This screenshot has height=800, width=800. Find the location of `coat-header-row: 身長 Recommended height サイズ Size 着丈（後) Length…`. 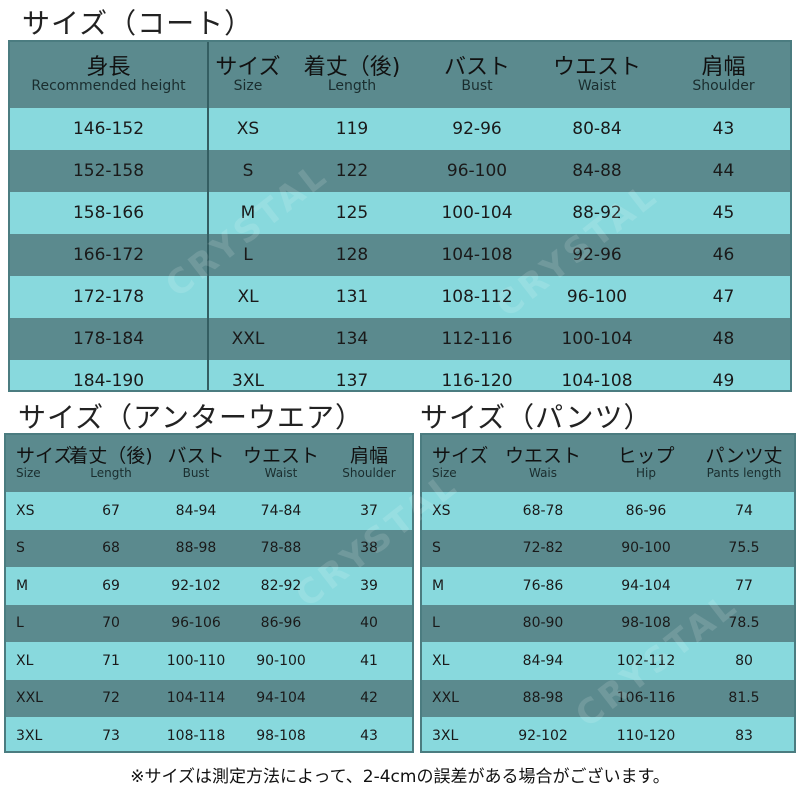

coat-header-row: 身長 Recommended height サイズ Size 着丈（後) Length… is located at coordinates (400, 75).